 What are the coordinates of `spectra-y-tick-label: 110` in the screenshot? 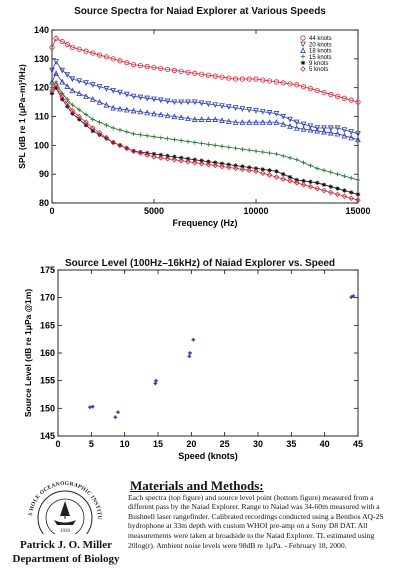 It's located at (41, 117).